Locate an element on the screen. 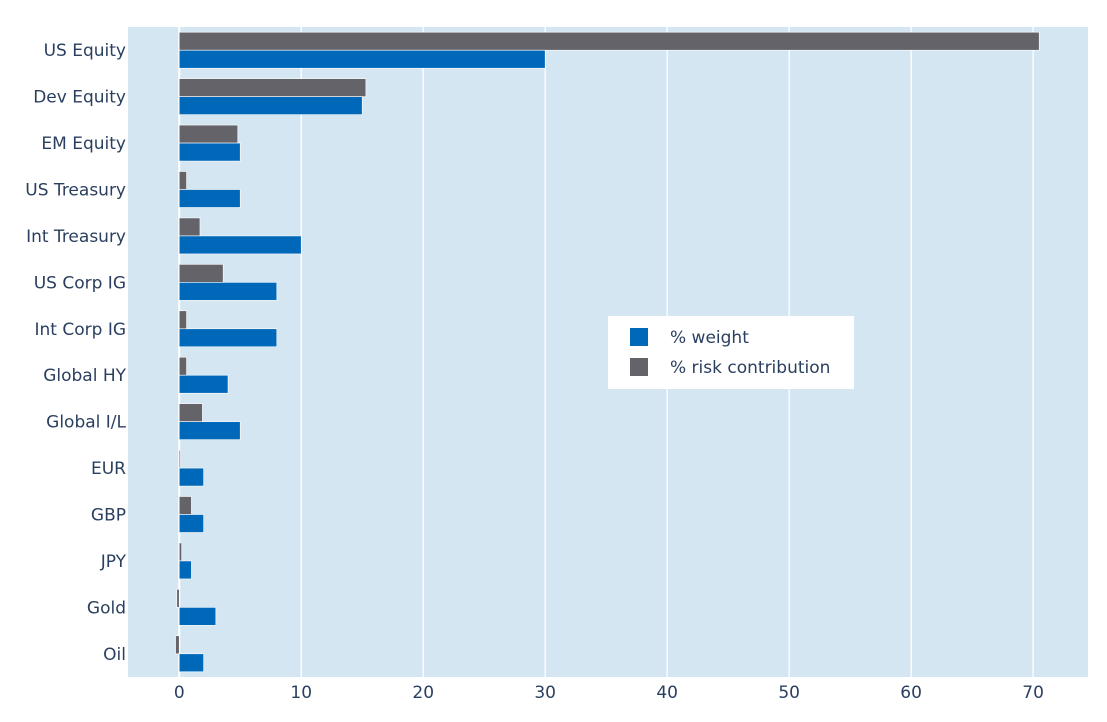  legend-swatch-risk-contribution is located at coordinates (639, 367).